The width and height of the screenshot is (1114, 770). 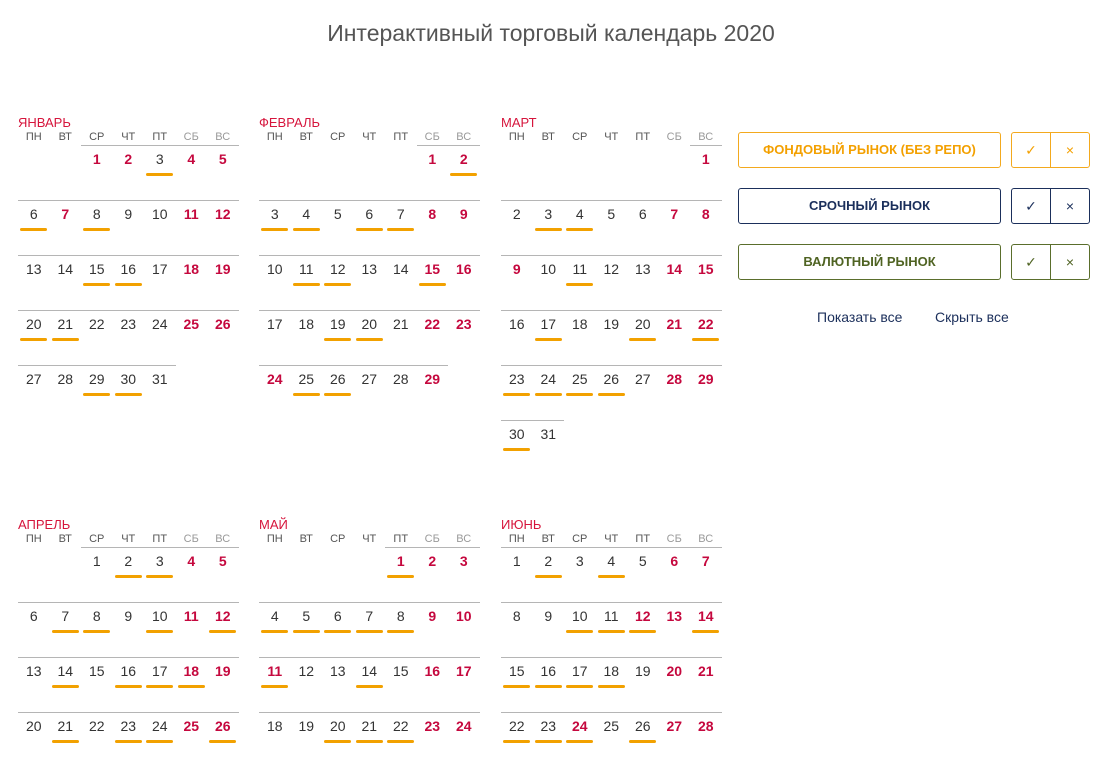 What do you see at coordinates (549, 684) in the screenshot?
I see `day-cell: 16` at bounding box center [549, 684].